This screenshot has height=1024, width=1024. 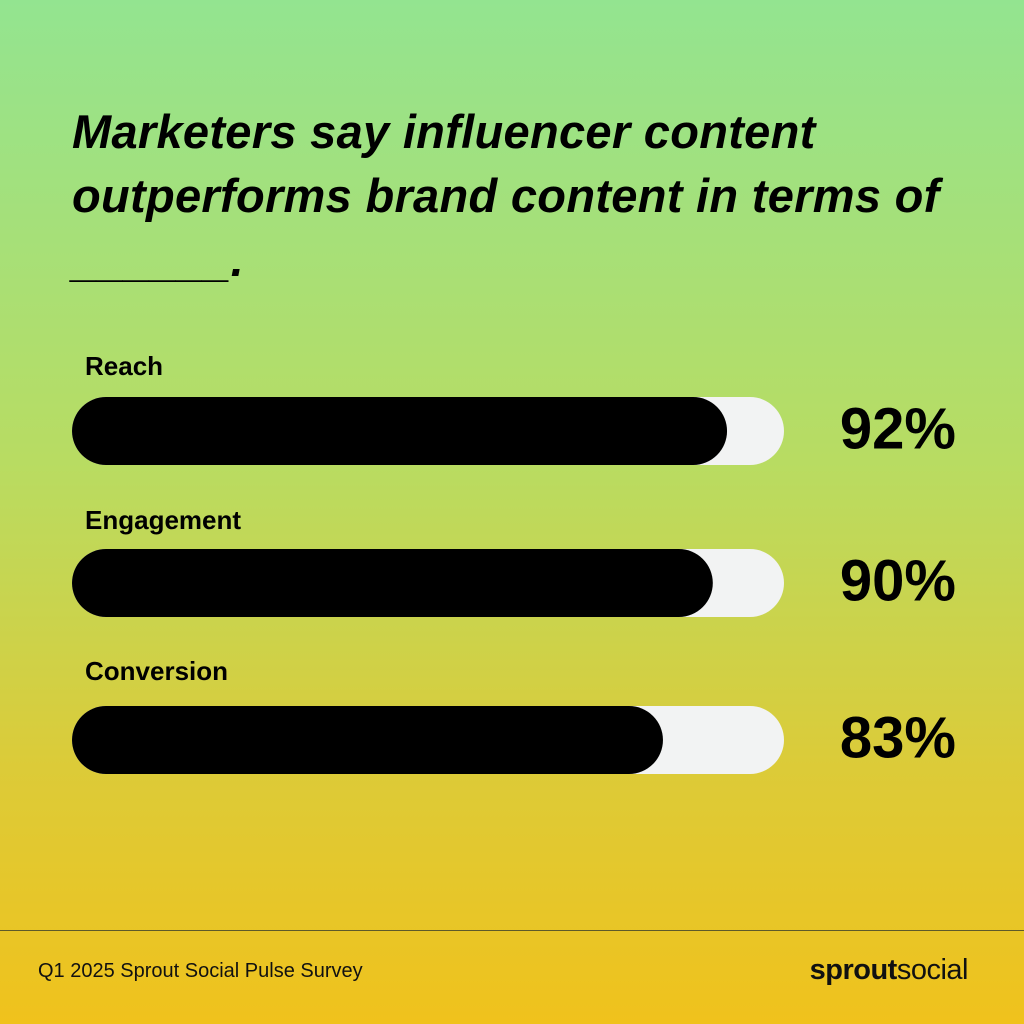 I want to click on category-label: Reach, so click(x=124, y=366).